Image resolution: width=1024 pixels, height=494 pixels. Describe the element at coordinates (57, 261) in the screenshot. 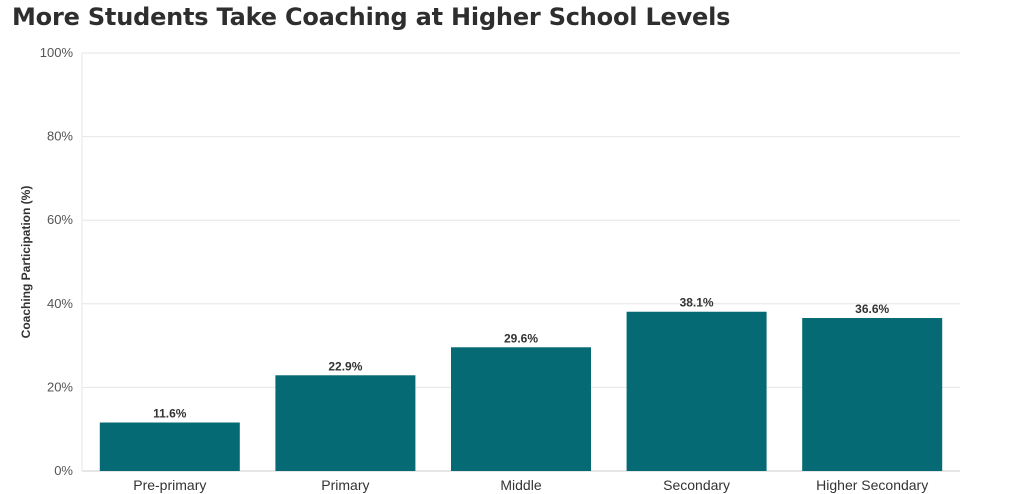

I see `y-axis-ticks: 0% 20% 40% 60% 80% 100%` at that location.